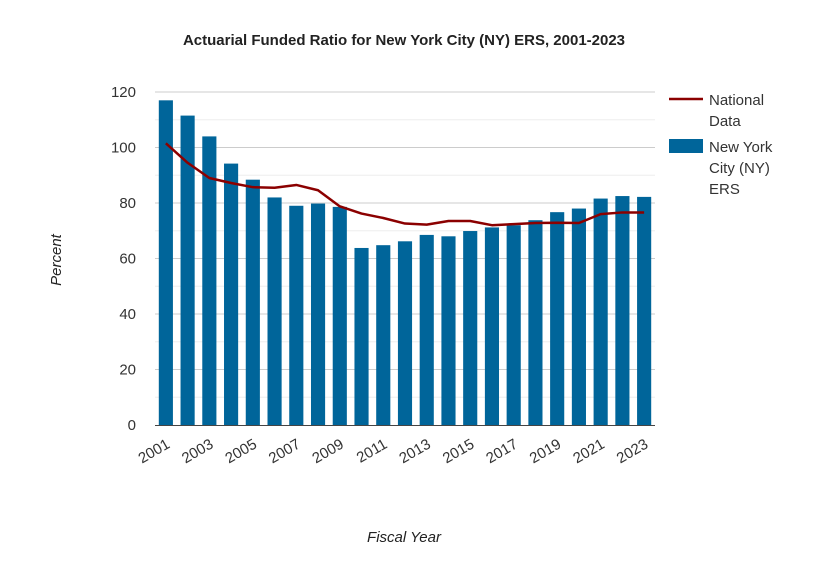  I want to click on bar-2002, so click(187, 270).